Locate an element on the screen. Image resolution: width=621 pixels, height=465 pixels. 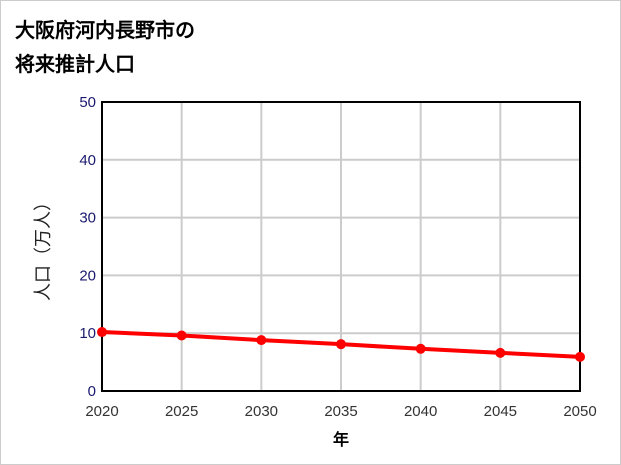
title-line-1: 大阪府河内長野市の is located at coordinates (105, 30).